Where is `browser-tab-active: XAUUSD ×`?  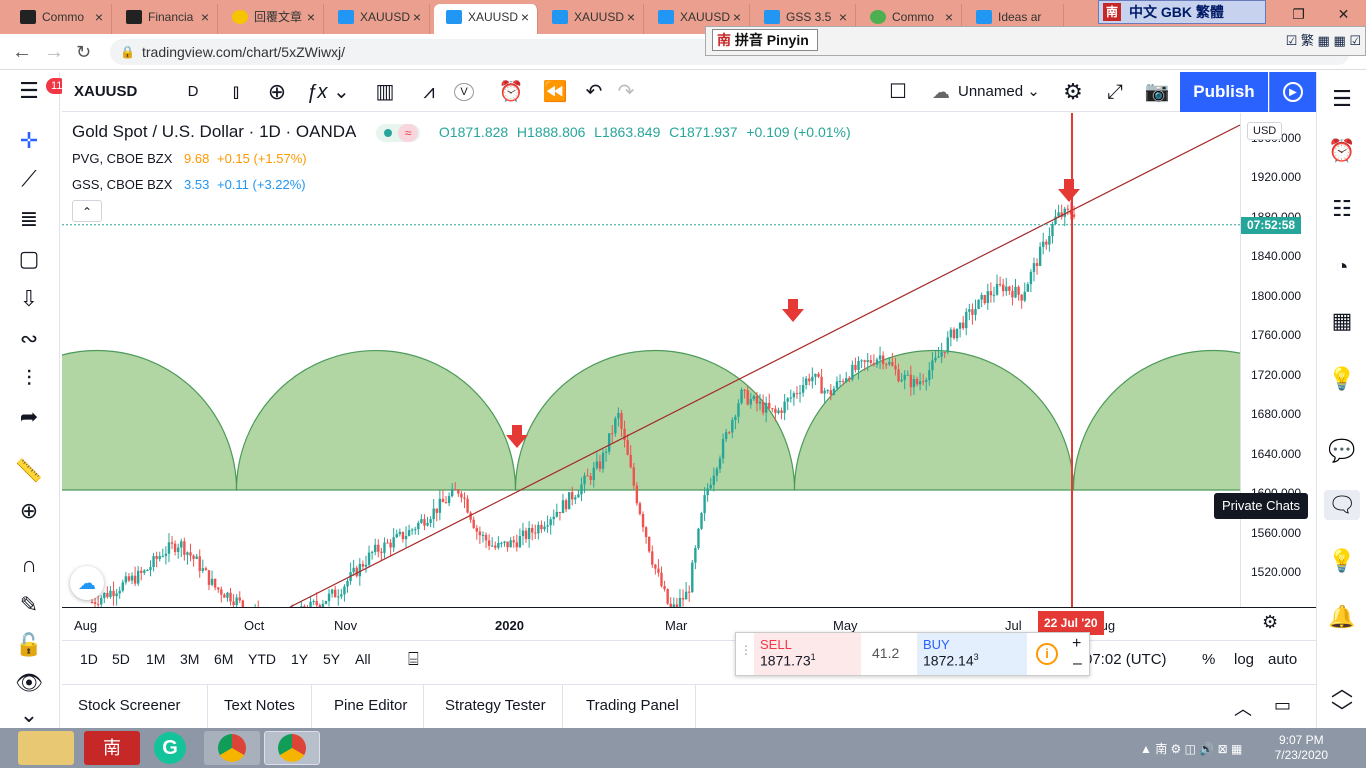 browser-tab-active: XAUUSD × is located at coordinates (486, 19).